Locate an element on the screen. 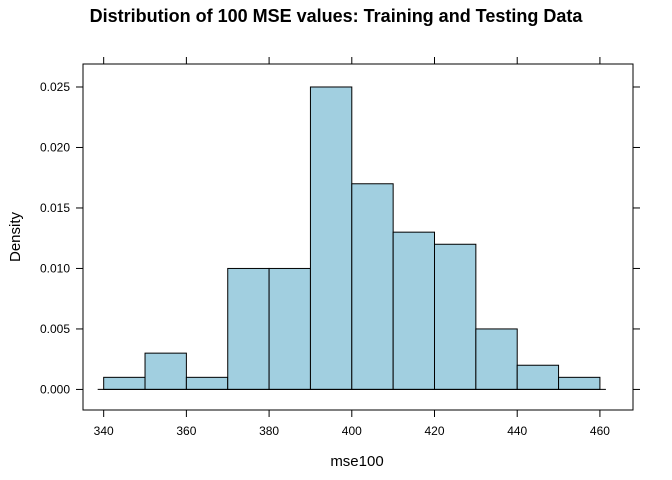 The image size is (672, 480). x-tick-label: 340 is located at coordinates (104, 431).